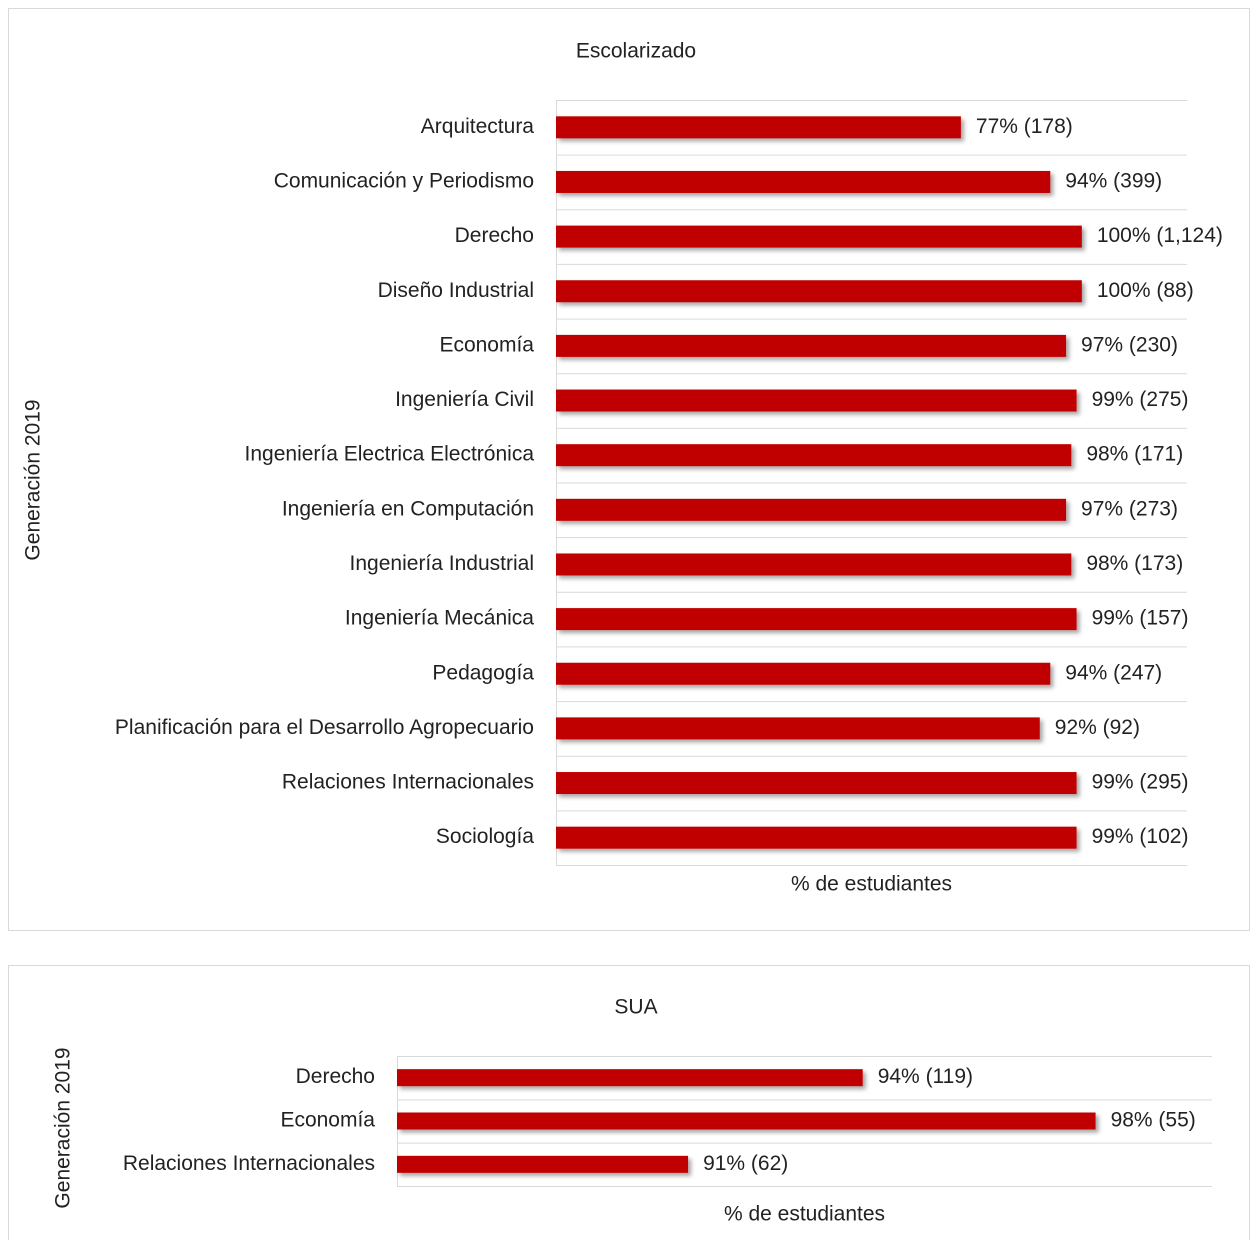 The width and height of the screenshot is (1258, 1240). What do you see at coordinates (1024, 126) in the screenshot?
I see `data-label: 77% (178)` at bounding box center [1024, 126].